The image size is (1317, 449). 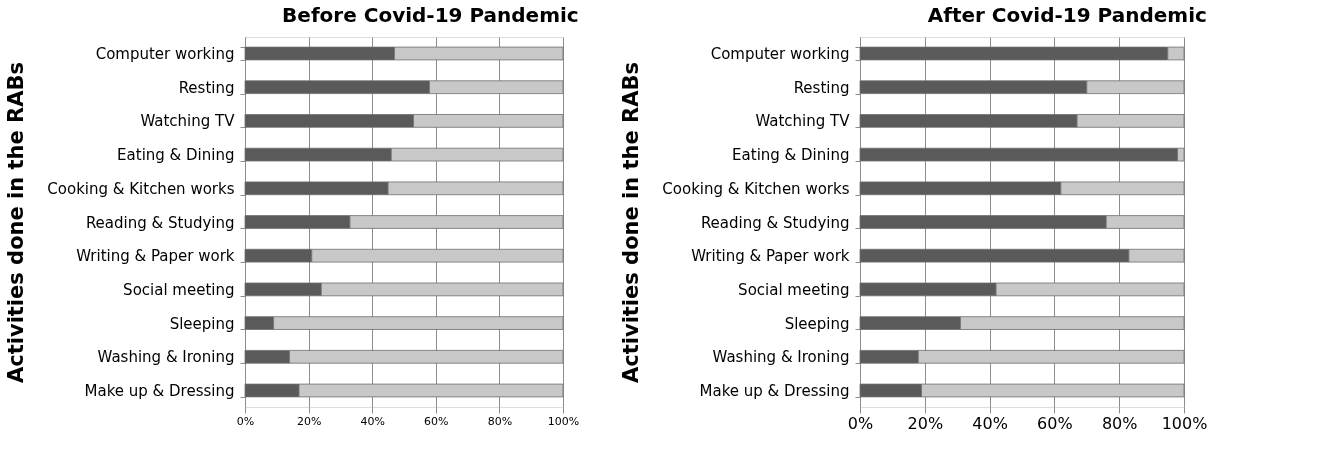 What do you see at coordinates (1067, 15) in the screenshot?
I see `chart-title: After Covid-19 Pandemic` at bounding box center [1067, 15].